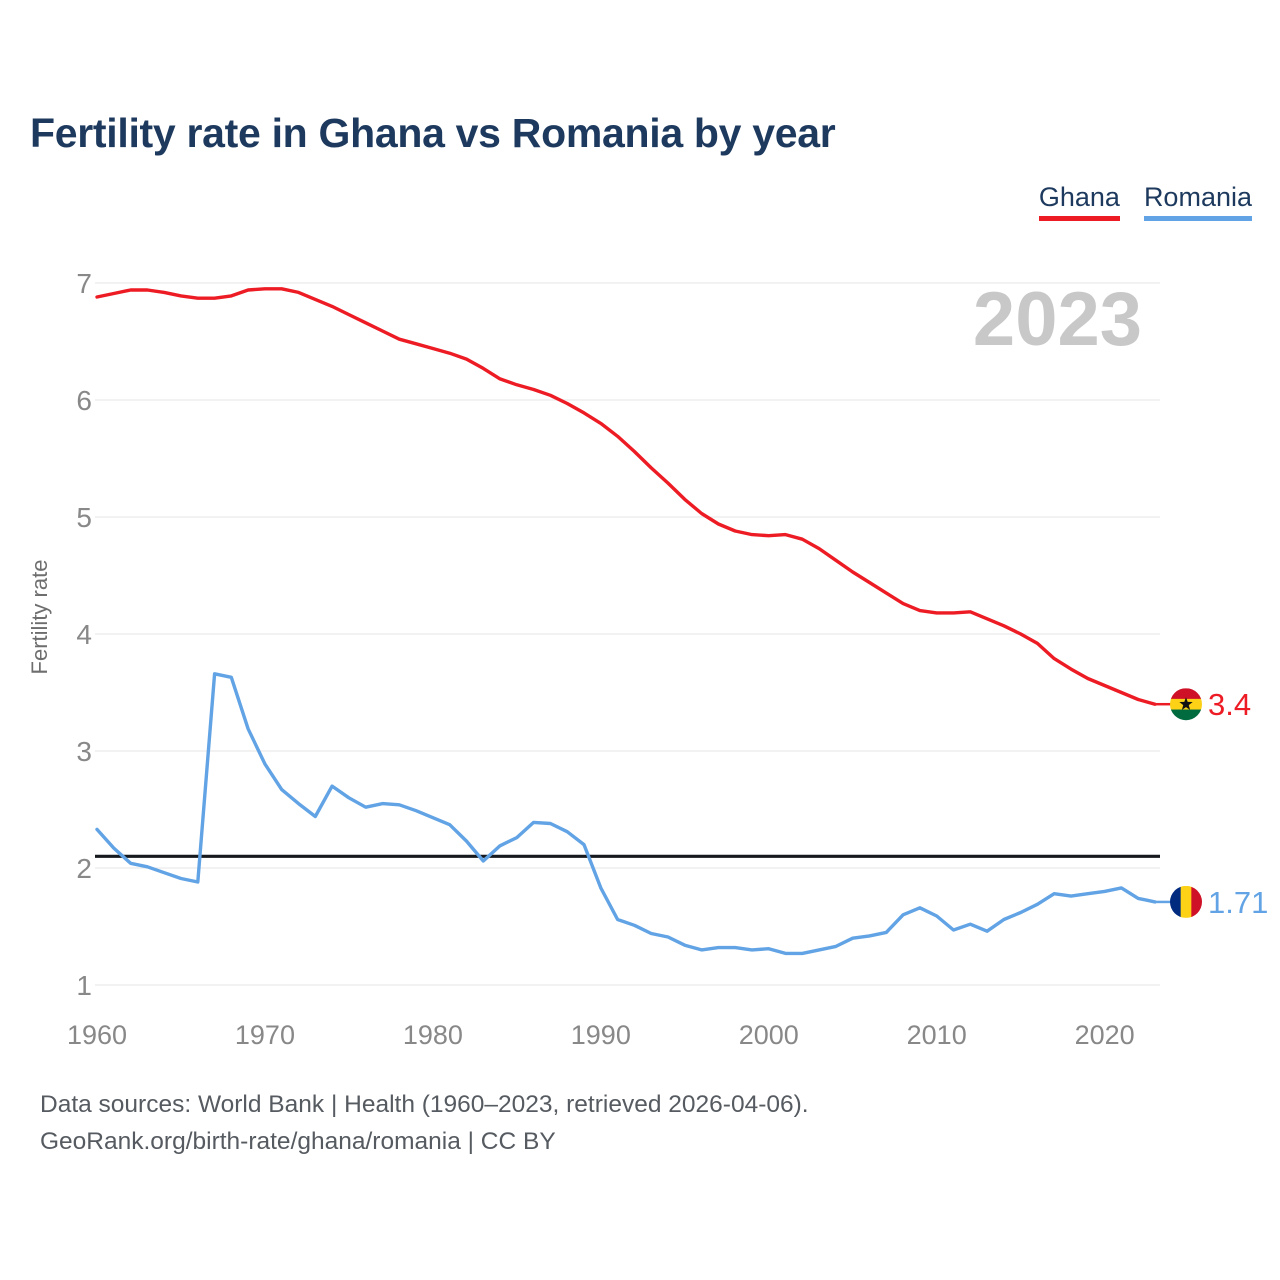  What do you see at coordinates (84, 985) in the screenshot?
I see `y-tick-label: 1` at bounding box center [84, 985].